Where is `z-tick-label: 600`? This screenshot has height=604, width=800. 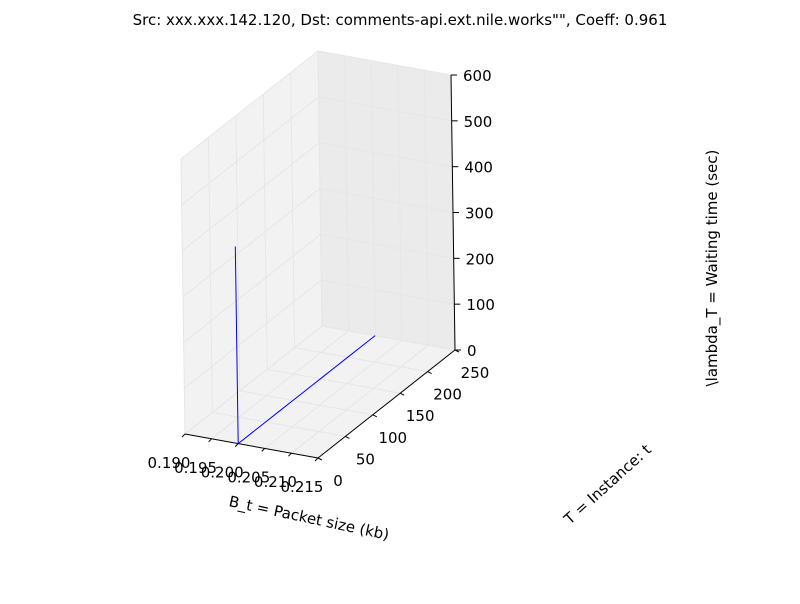
z-tick-label: 600 is located at coordinates (477, 76).